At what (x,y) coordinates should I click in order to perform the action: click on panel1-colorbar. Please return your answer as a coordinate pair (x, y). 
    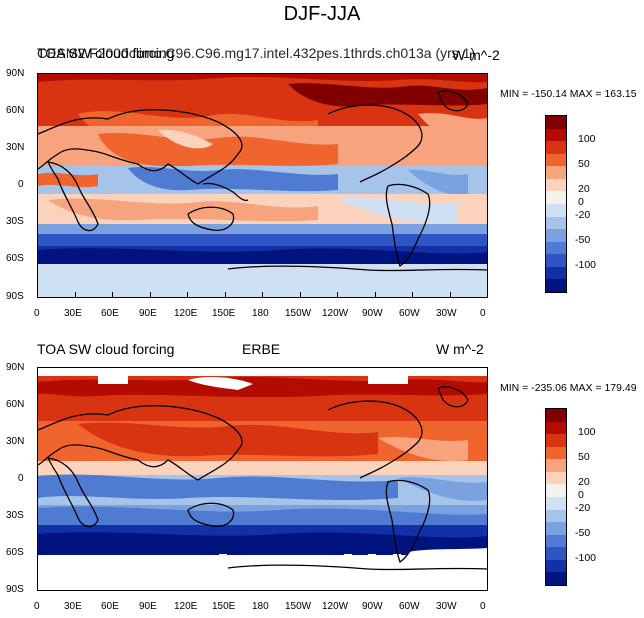
    Looking at the image, I should click on (556, 204).